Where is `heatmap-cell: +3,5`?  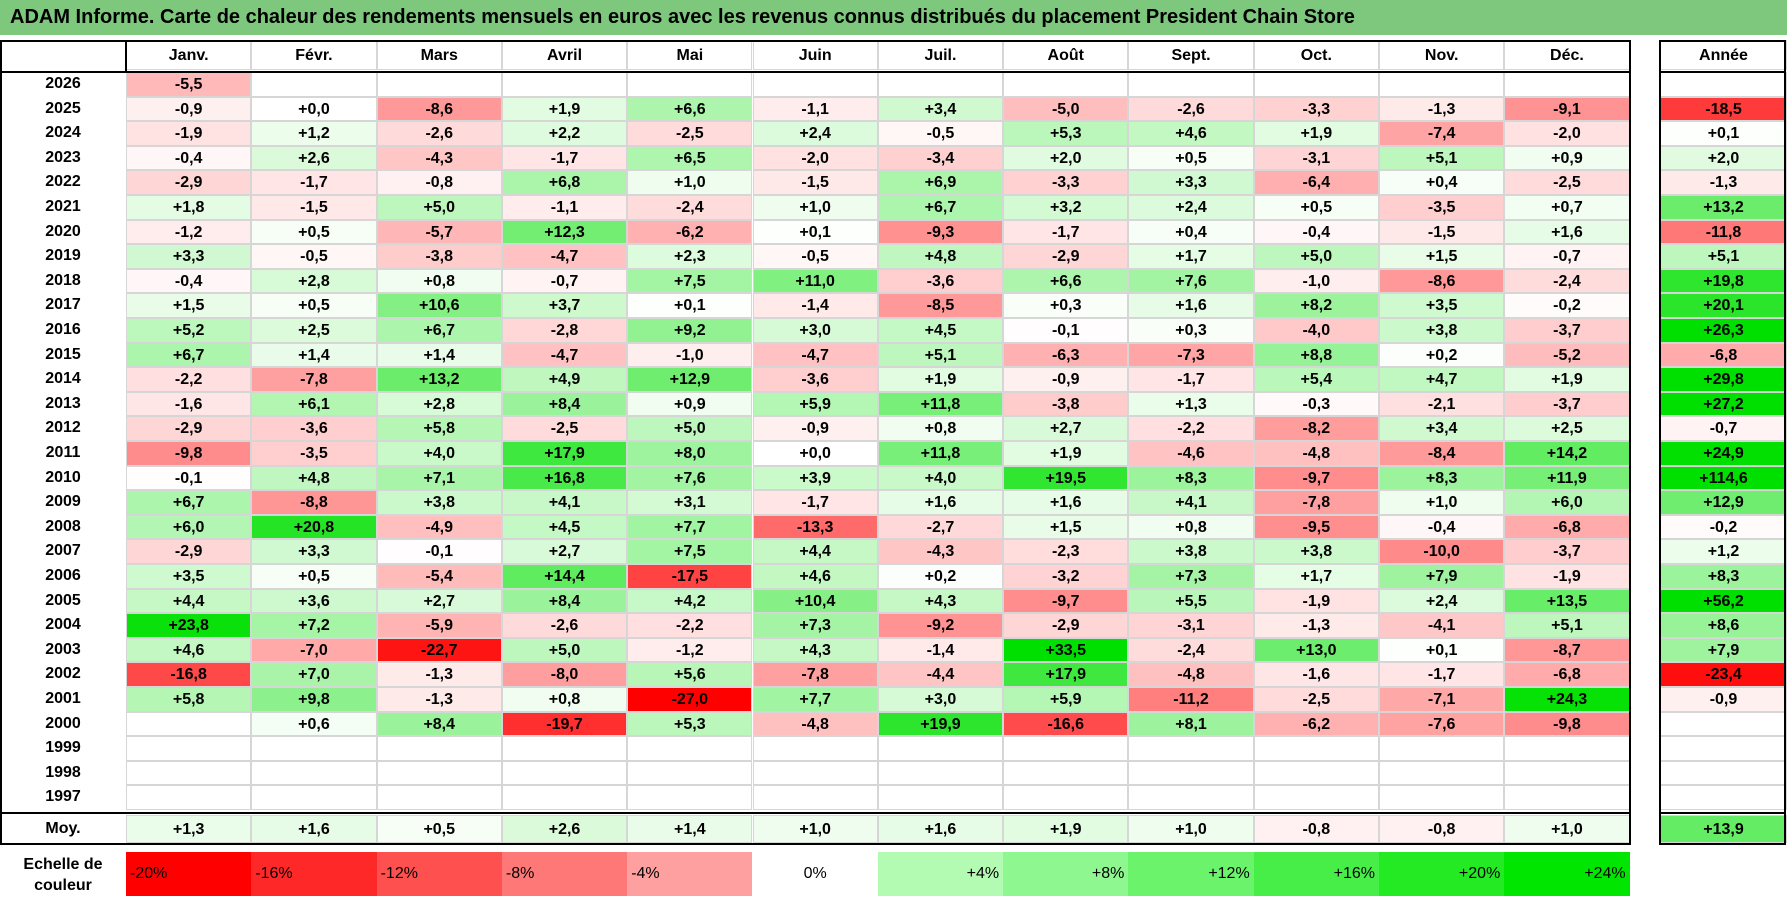 heatmap-cell: +3,5 is located at coordinates (1442, 305).